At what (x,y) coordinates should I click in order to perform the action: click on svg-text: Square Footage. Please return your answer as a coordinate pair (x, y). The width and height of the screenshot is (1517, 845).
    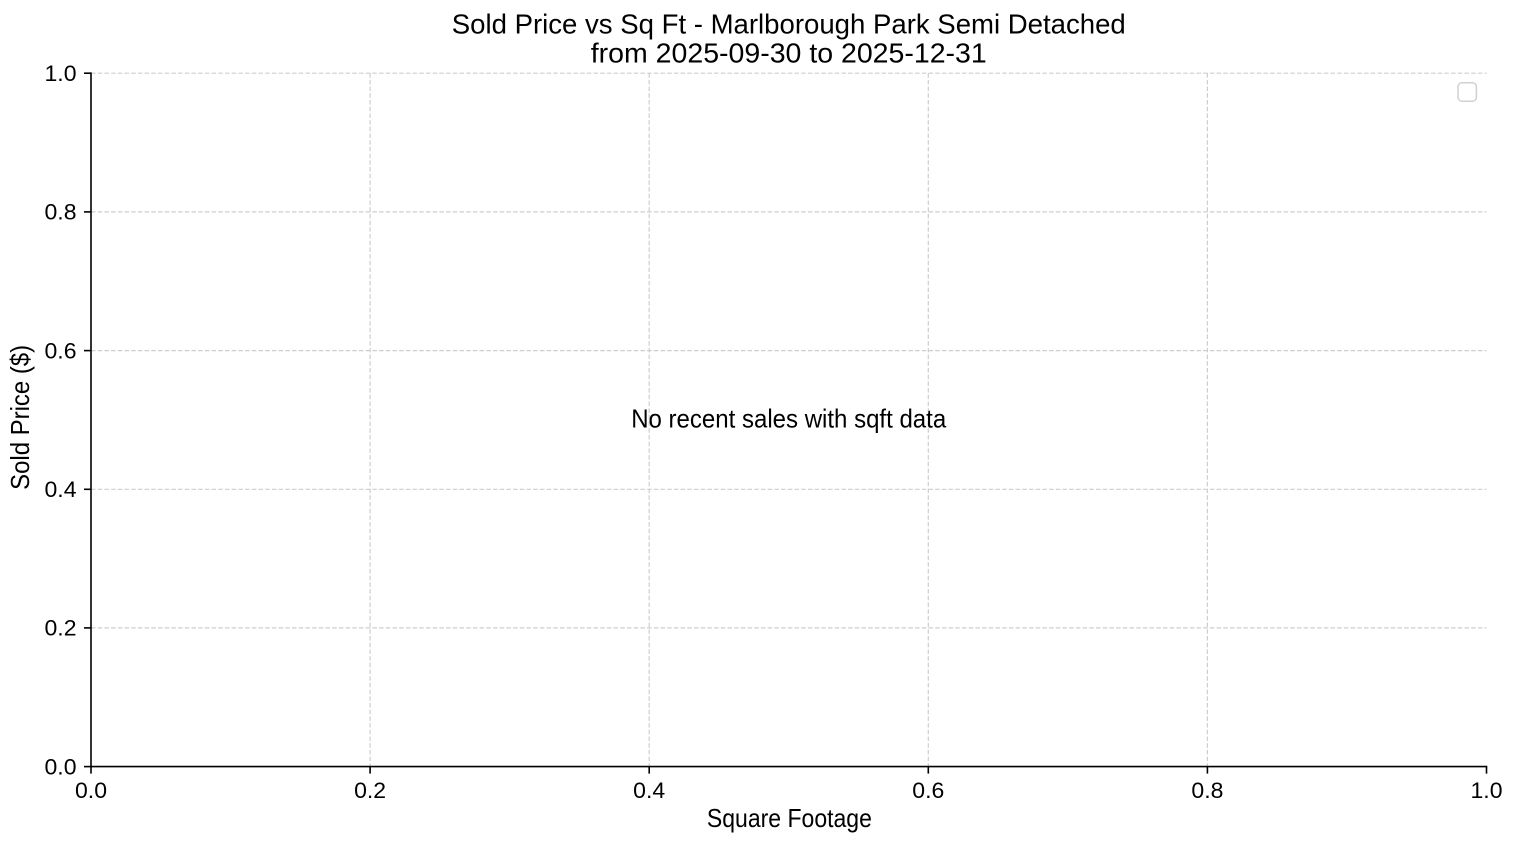
    Looking at the image, I should click on (789, 818).